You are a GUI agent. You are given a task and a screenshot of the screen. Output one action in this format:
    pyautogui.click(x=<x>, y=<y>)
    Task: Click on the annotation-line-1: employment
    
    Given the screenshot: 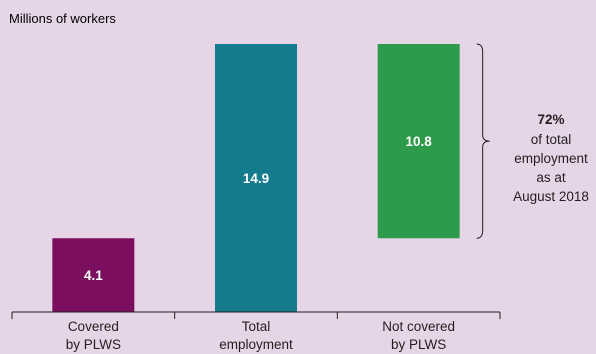 What is the action you would take?
    pyautogui.click(x=551, y=158)
    